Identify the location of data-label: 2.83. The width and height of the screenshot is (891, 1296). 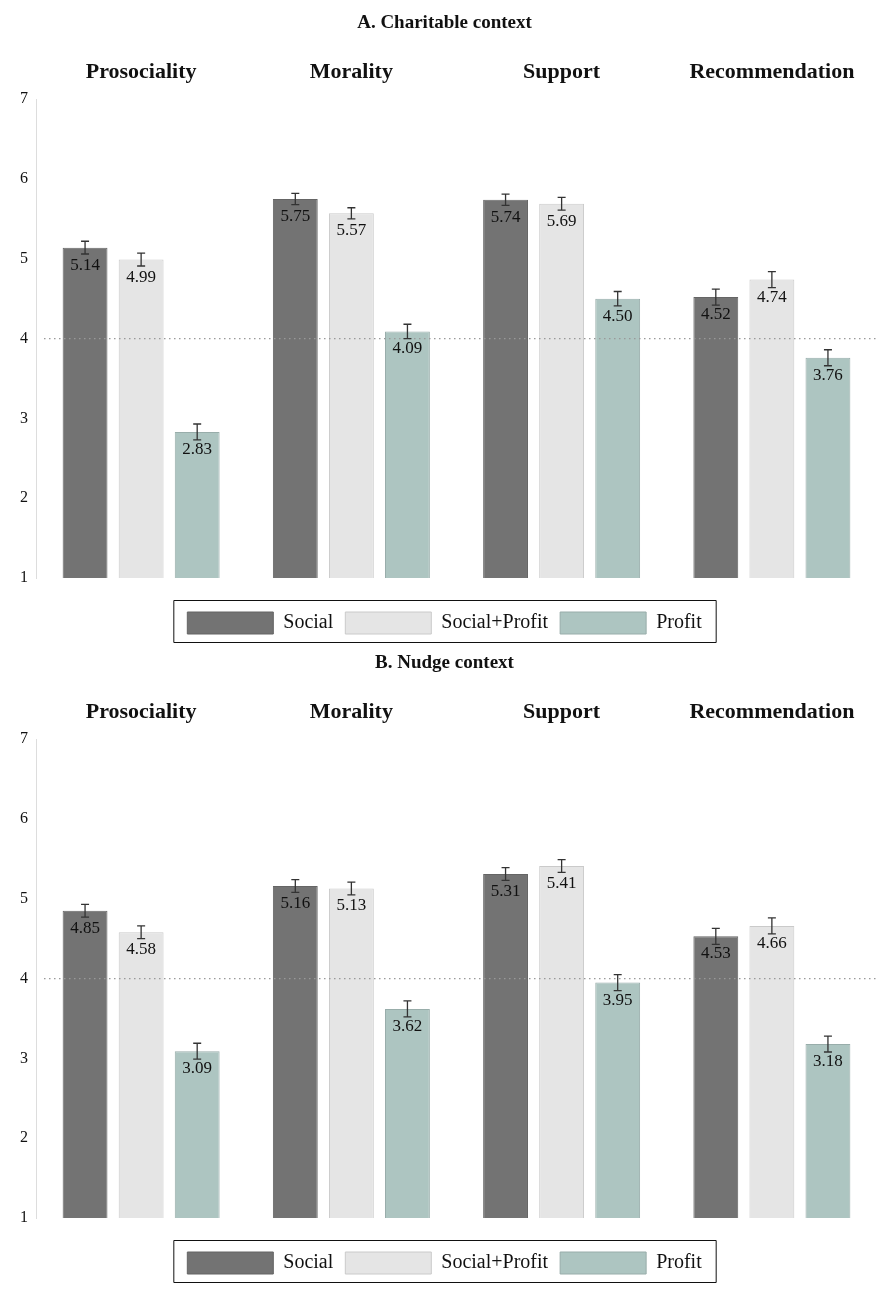
(197, 448).